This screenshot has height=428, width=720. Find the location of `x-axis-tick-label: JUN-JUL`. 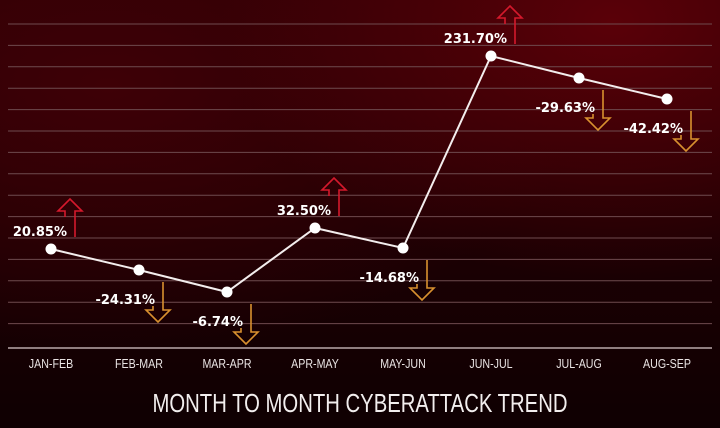

x-axis-tick-label: JUN-JUL is located at coordinates (491, 363).